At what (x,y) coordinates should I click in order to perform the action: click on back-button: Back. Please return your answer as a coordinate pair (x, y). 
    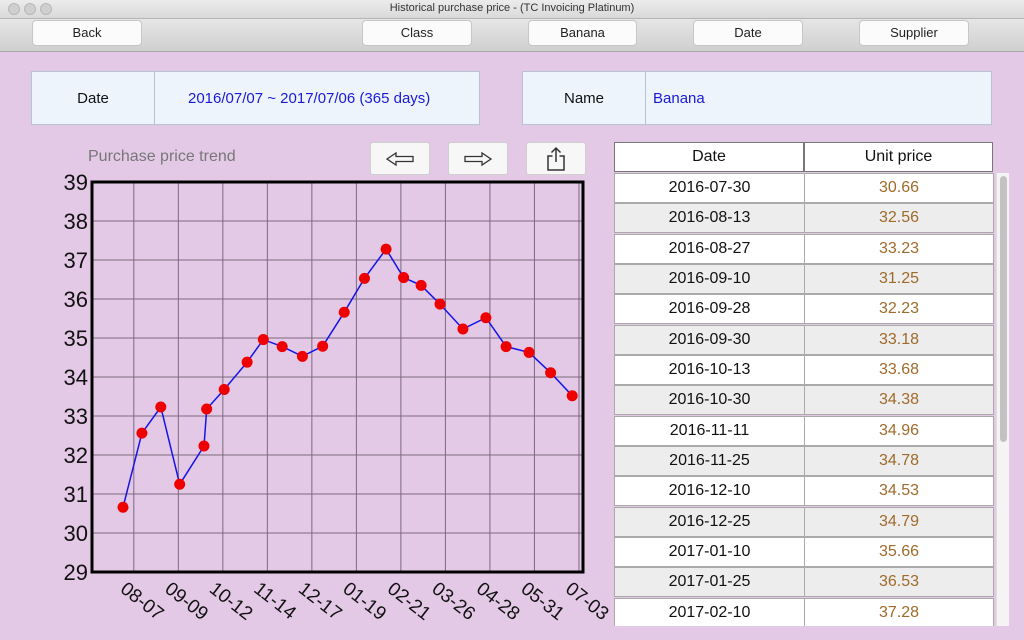
    Looking at the image, I should click on (87, 33).